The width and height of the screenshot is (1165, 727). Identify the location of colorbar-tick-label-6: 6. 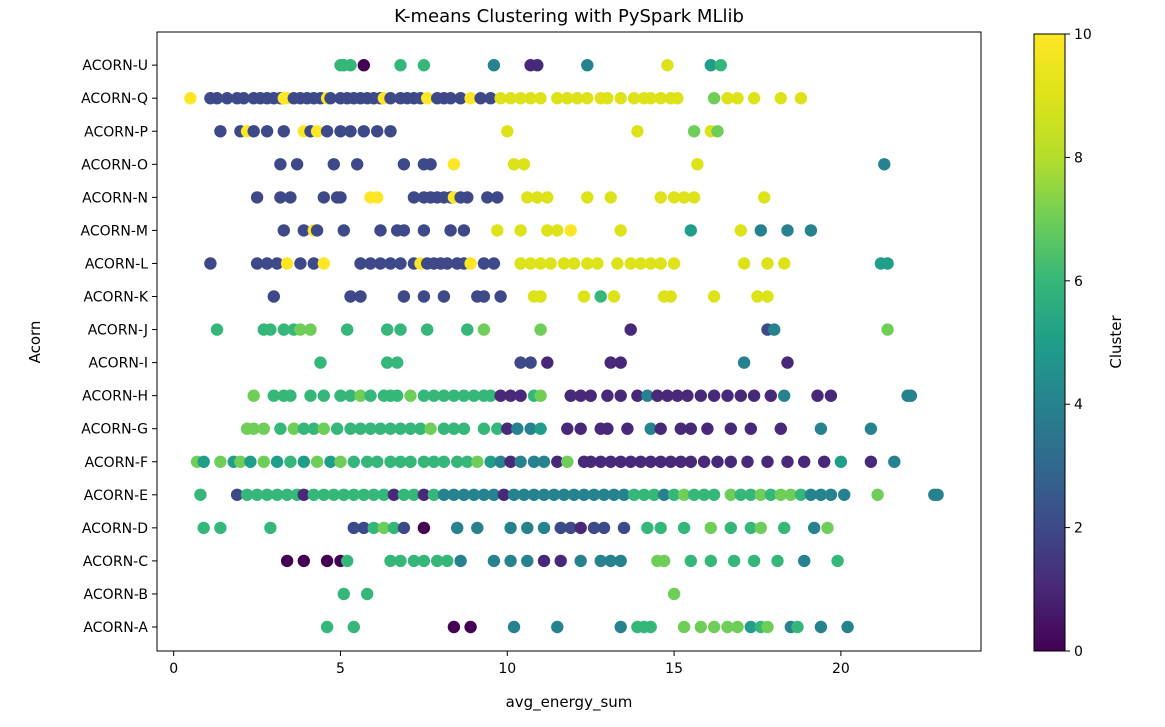
(1078, 282).